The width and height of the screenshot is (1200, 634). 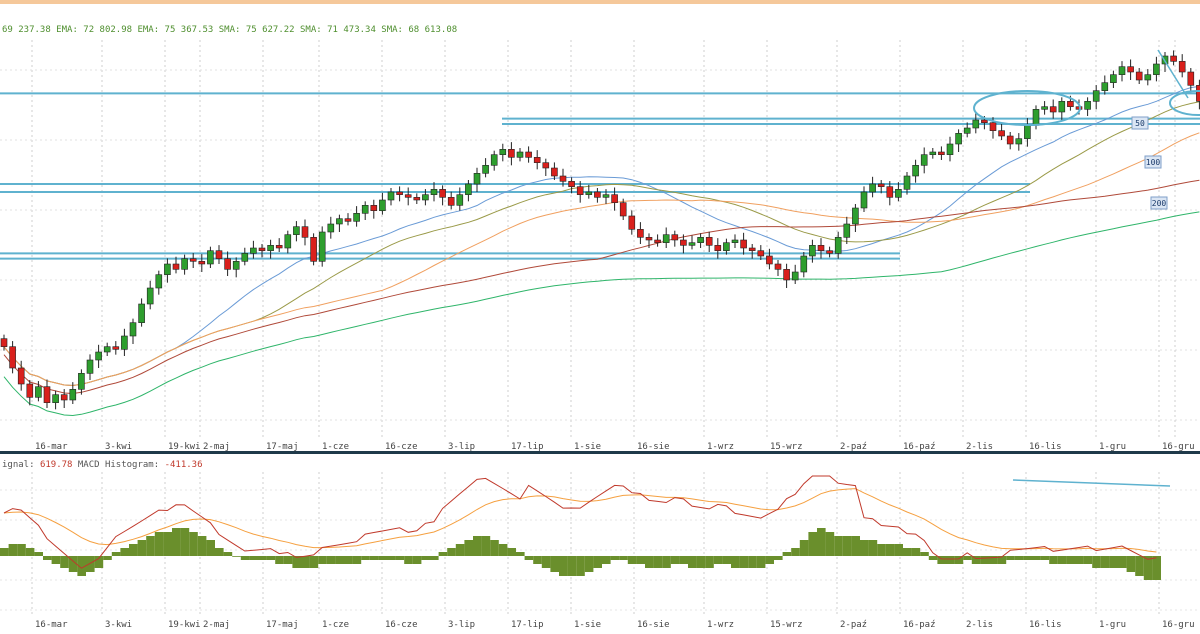 What do you see at coordinates (580, 522) in the screenshot?
I see `macd-line` at bounding box center [580, 522].